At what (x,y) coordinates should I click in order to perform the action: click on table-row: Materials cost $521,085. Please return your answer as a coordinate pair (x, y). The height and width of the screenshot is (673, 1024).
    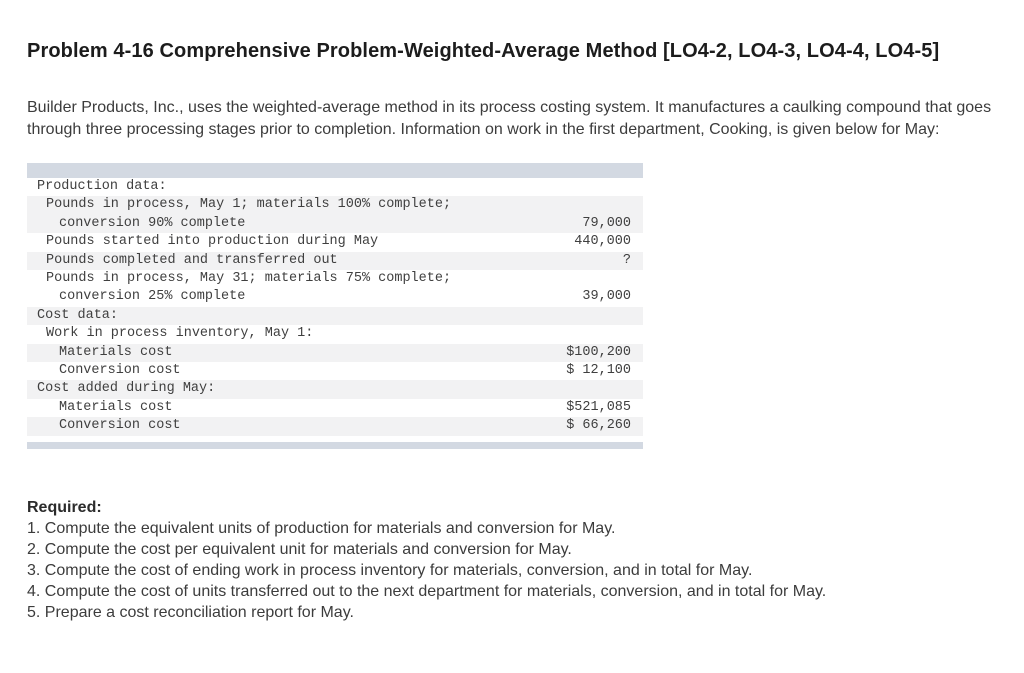
    Looking at the image, I should click on (335, 408).